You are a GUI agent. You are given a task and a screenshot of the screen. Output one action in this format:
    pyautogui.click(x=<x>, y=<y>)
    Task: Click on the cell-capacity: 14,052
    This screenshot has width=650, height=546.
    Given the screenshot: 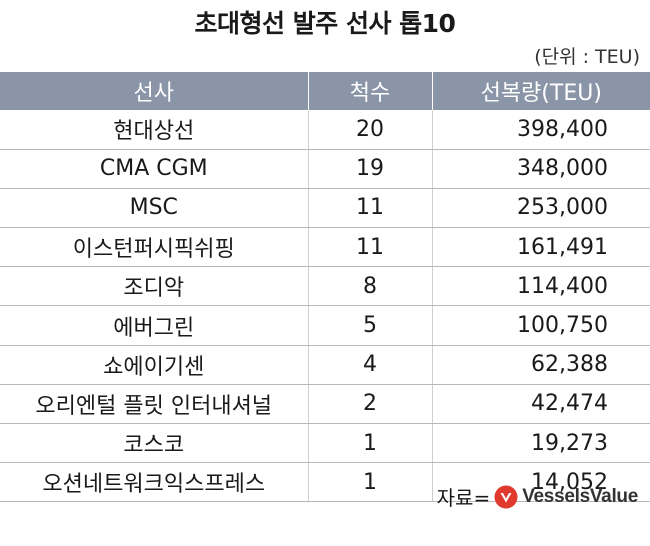 What is the action you would take?
    pyautogui.click(x=540, y=482)
    